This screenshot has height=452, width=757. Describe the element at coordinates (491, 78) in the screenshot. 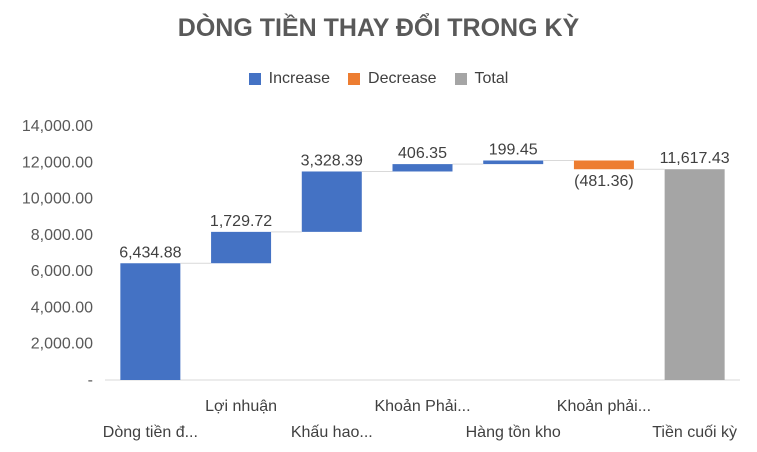

I see `legend-label-total: Total` at that location.